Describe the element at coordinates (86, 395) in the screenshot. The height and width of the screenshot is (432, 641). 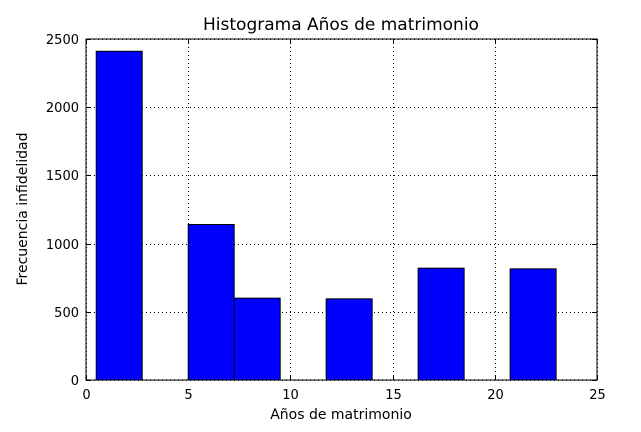
I see `x-tick-label: 0` at that location.